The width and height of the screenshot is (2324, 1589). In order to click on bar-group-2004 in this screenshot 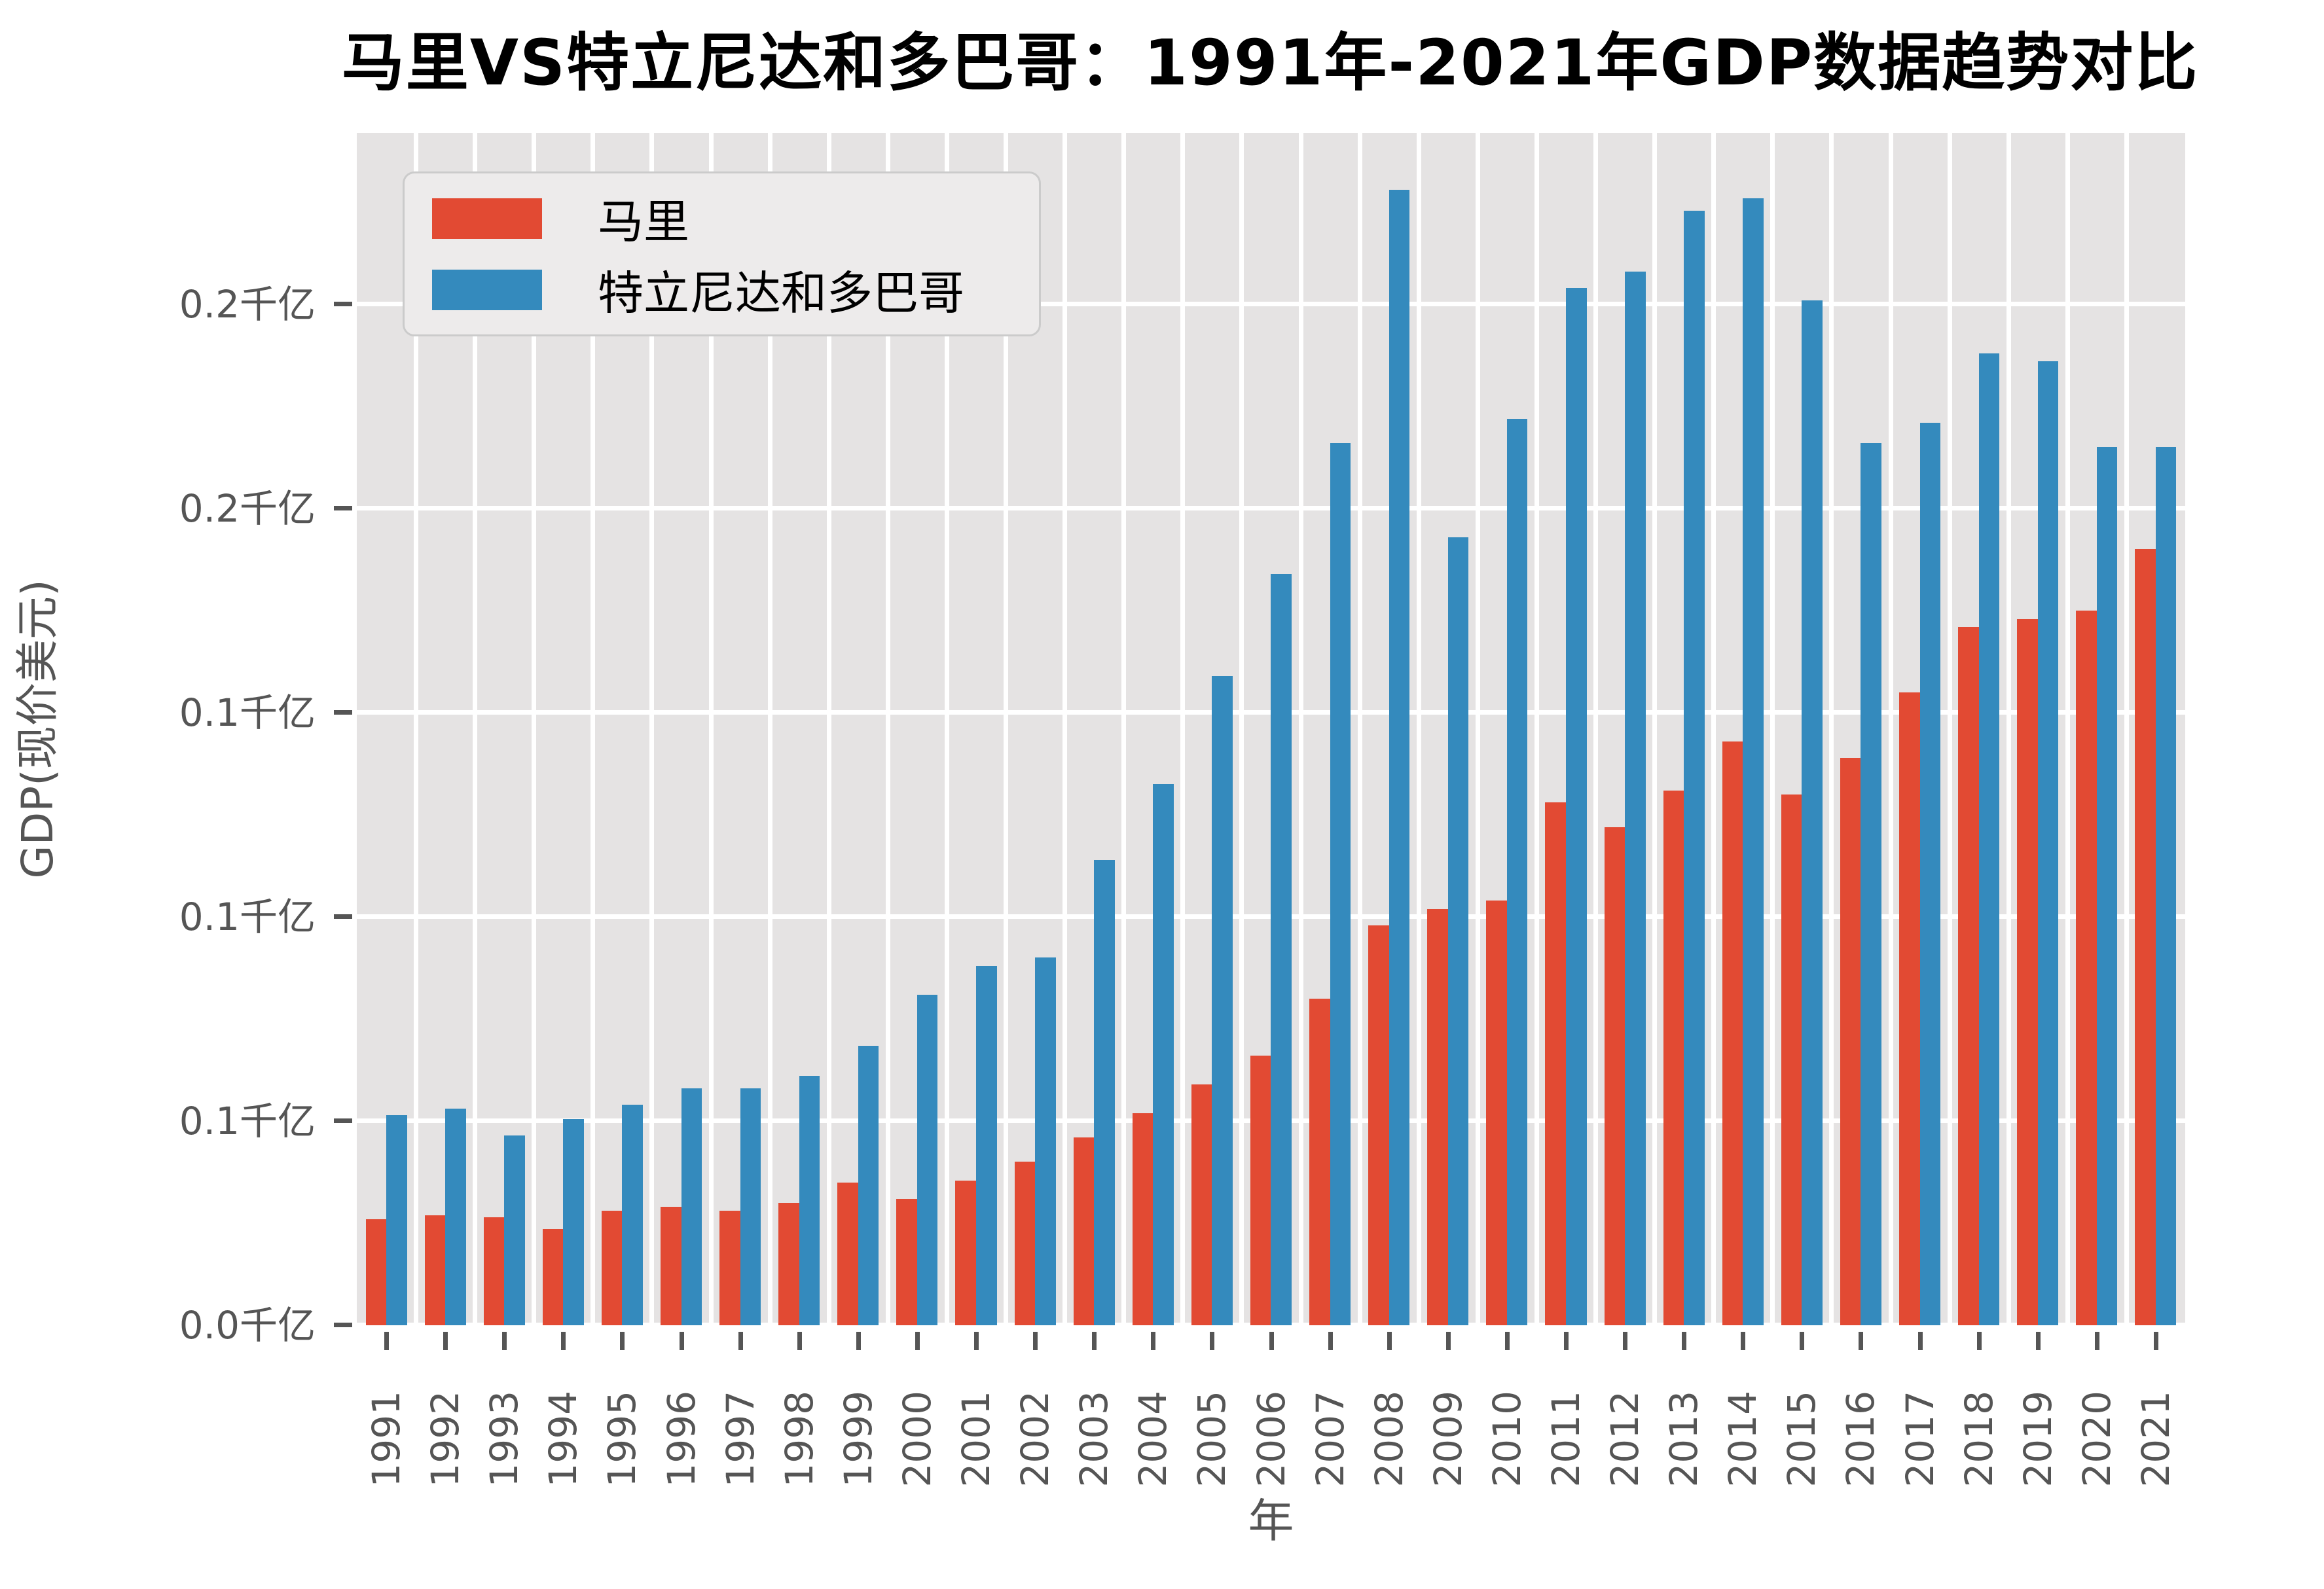, I will do `click(1152, 729)`.